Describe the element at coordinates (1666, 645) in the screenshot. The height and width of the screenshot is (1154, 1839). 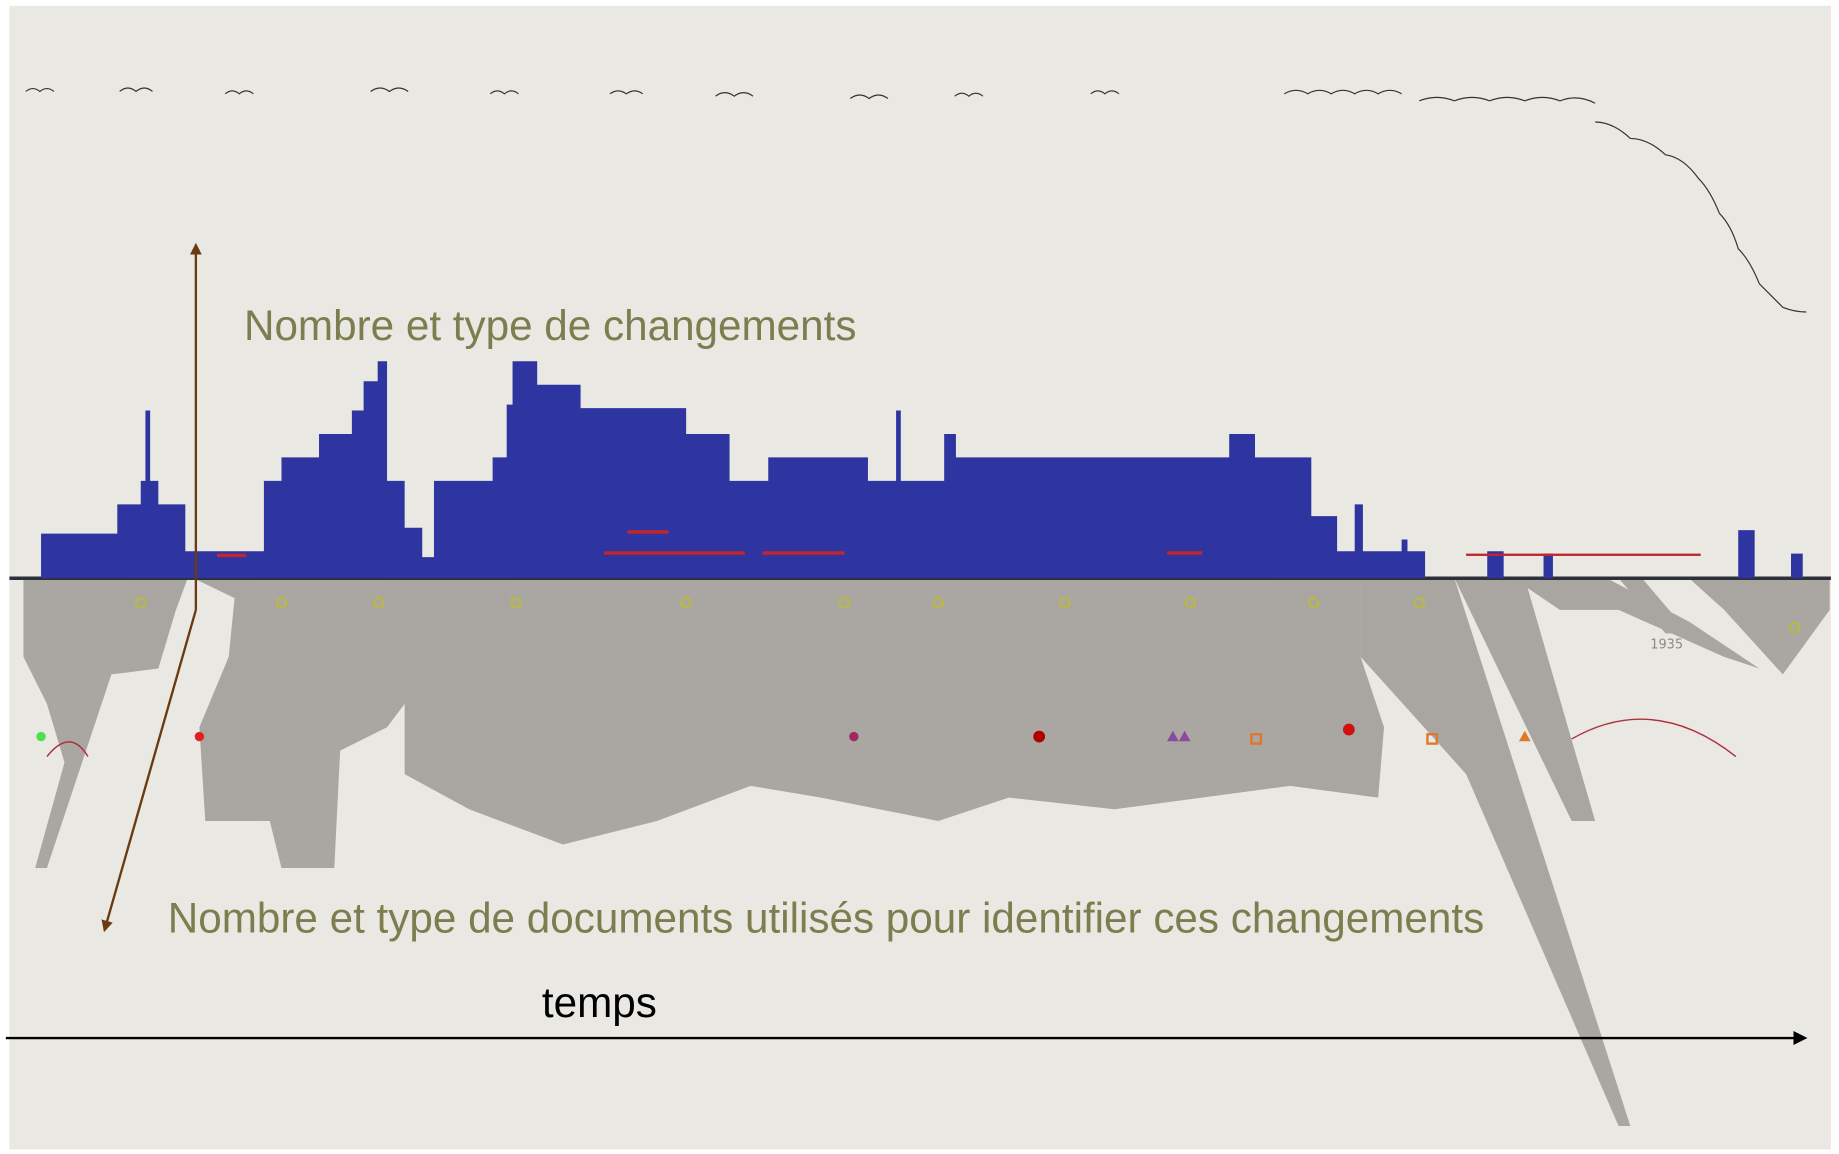
I see `tick-label: 1935` at that location.